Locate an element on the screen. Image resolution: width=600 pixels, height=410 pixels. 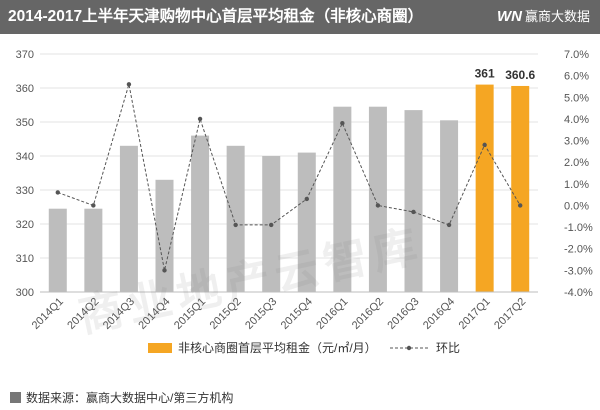
y2-tick-label: 0.0% is located at coordinates (576, 206).